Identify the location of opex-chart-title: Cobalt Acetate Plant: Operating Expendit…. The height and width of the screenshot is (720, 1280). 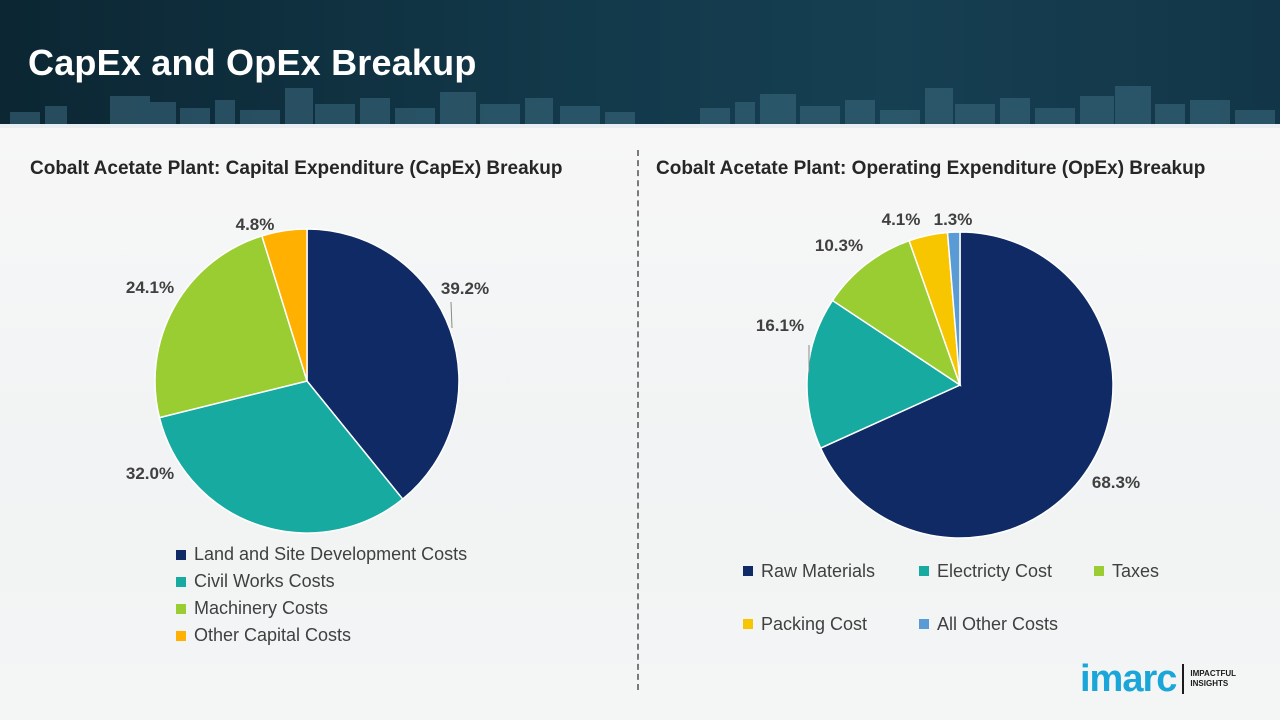
(931, 168).